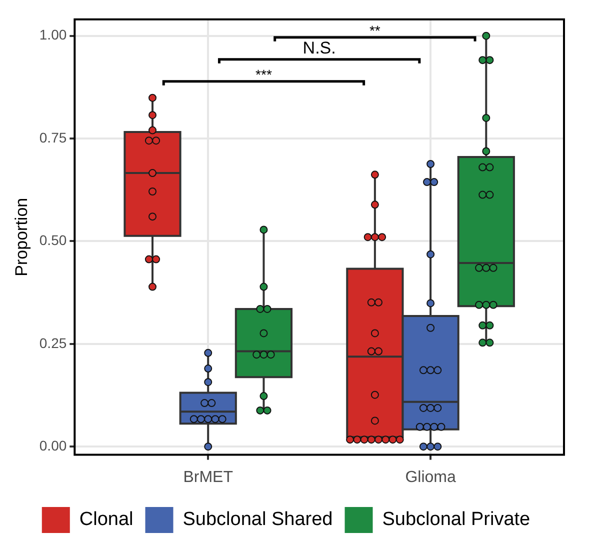 The height and width of the screenshot is (551, 592). Describe the element at coordinates (430, 477) in the screenshot. I see `x-tick-label: Glioma` at that location.